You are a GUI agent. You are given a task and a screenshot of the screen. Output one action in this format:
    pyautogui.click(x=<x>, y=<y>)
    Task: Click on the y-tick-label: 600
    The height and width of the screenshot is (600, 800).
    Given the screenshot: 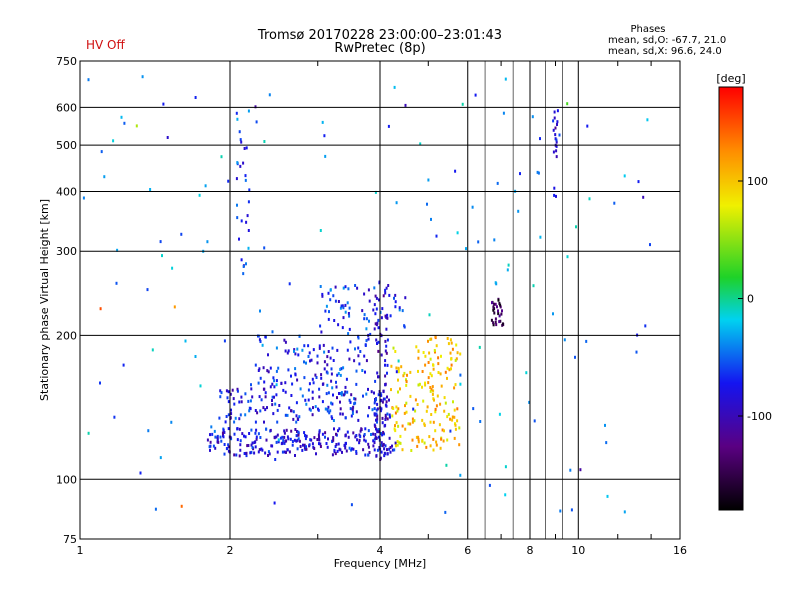 What is the action you would take?
    pyautogui.click(x=66, y=107)
    